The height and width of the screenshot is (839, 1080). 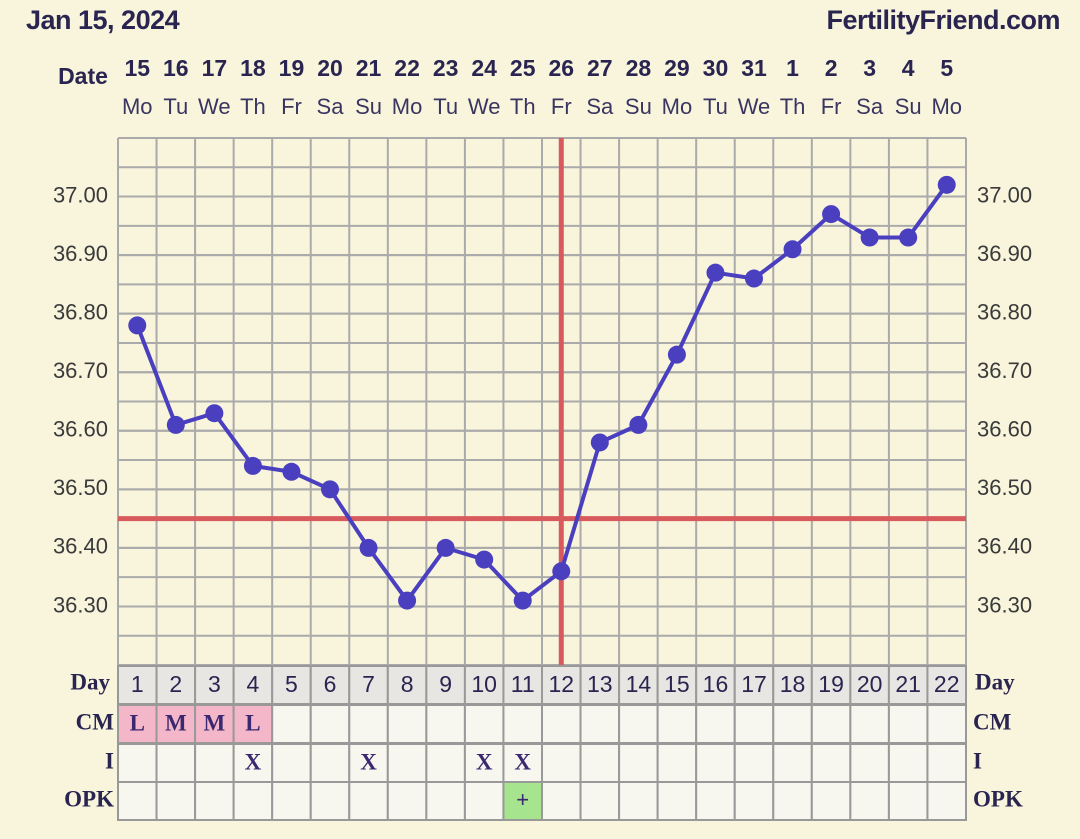 What do you see at coordinates (831, 68) in the screenshot?
I see `date-label: 2` at bounding box center [831, 68].